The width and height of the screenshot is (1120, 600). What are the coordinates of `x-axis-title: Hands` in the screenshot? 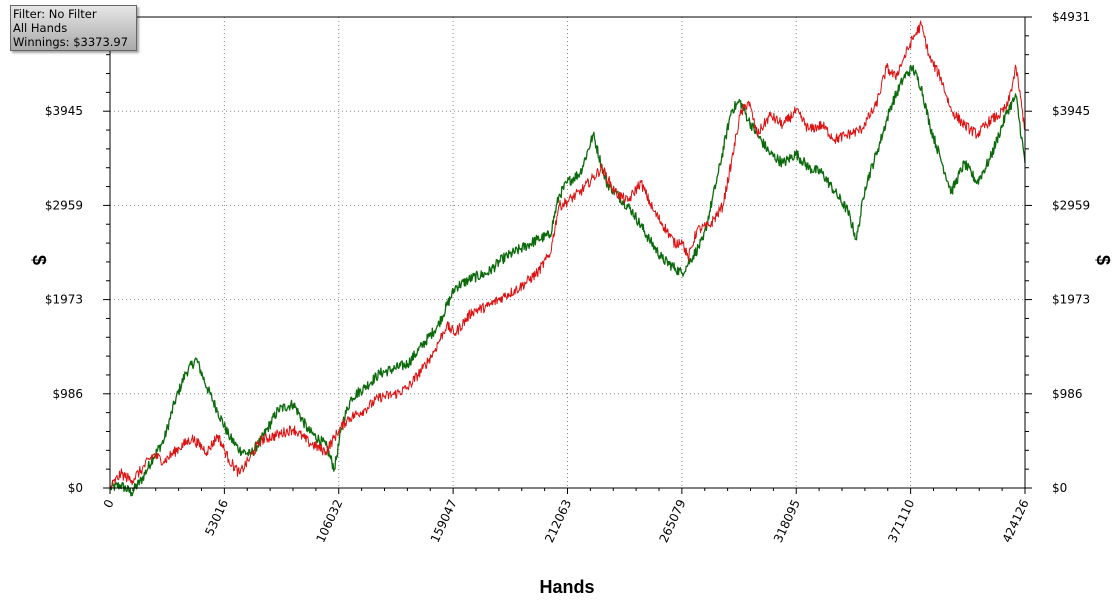 It's located at (566, 587).